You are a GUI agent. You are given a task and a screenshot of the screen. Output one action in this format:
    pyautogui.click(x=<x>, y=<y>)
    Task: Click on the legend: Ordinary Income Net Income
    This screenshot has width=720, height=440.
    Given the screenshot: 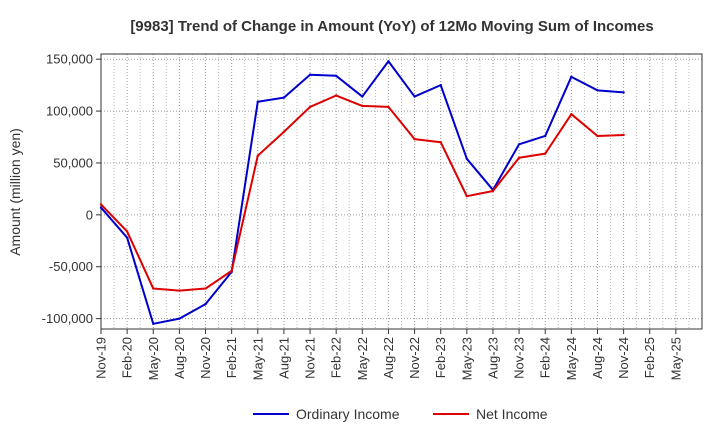 What is the action you would take?
    pyautogui.click(x=400, y=414)
    